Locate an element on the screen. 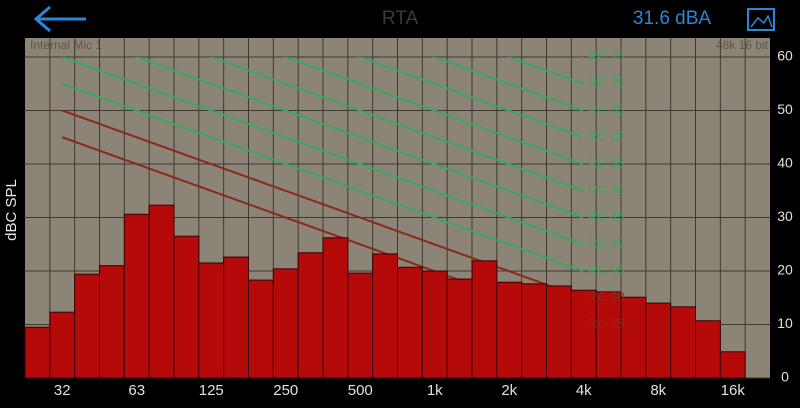 This screenshot has width=800, height=408. x-tick-label: 63 is located at coordinates (136, 390).